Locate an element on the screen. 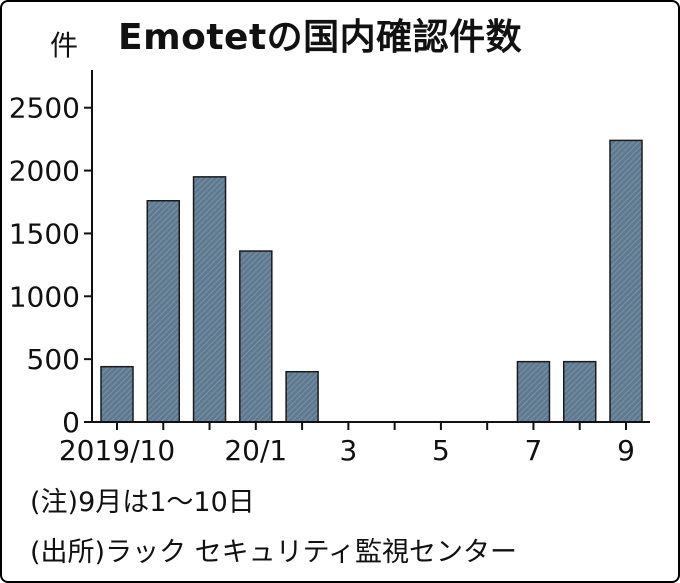  x-tick-label: 2019/10 is located at coordinates (117, 450).